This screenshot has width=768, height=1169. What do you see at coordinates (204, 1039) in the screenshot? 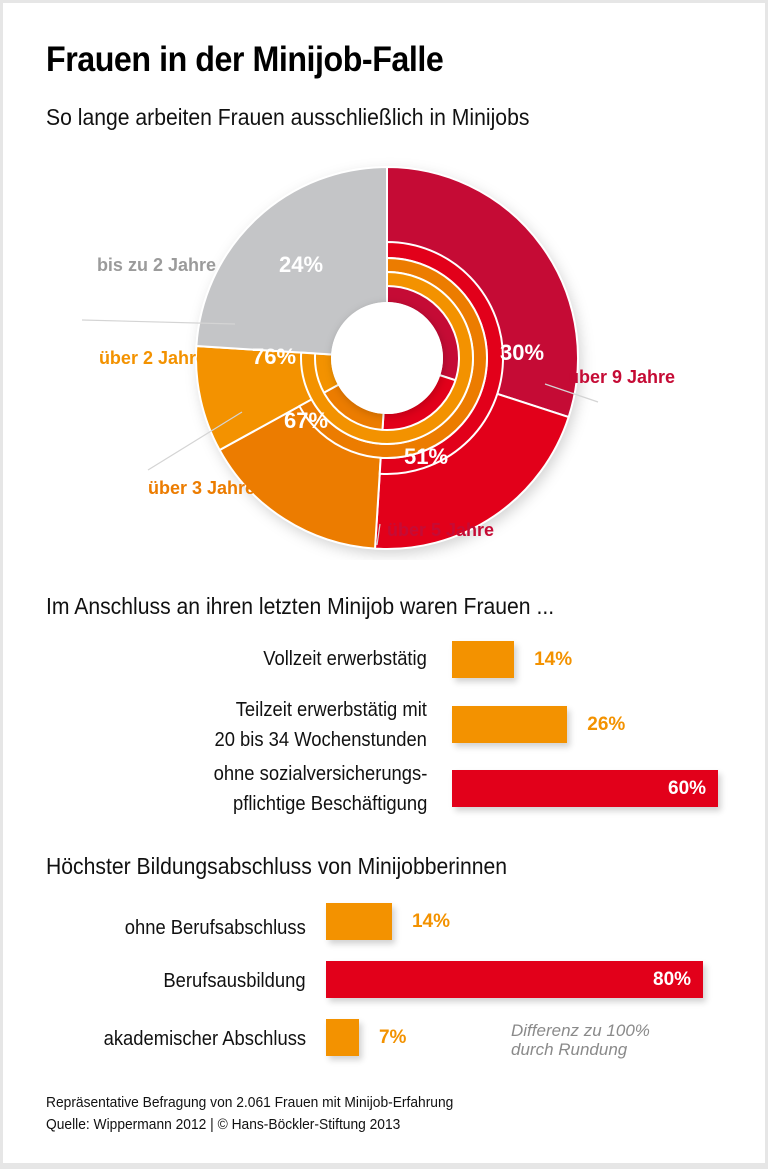
I see `bar2-category-label: akademischer Abschluss` at bounding box center [204, 1039].